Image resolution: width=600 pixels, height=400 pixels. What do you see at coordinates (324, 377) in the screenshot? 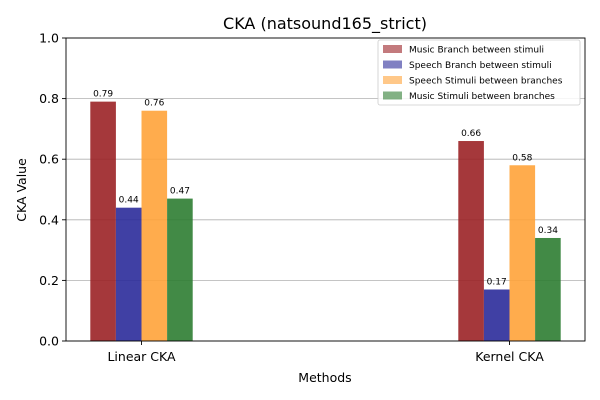
I see `x-axis-label: Methods` at bounding box center [324, 377].